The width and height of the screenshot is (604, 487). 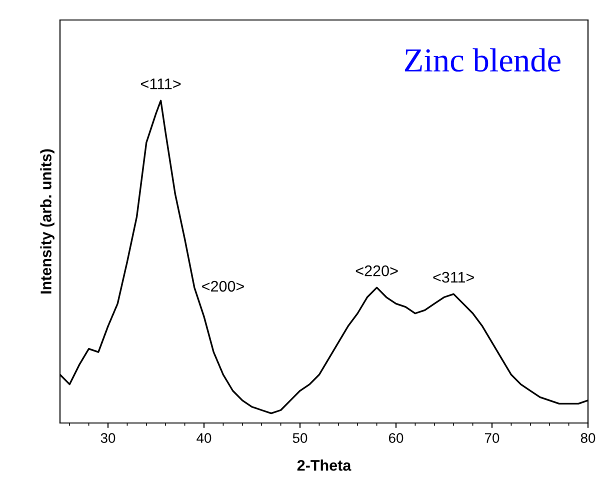 I want to click on annotation: <220>, so click(x=377, y=270).